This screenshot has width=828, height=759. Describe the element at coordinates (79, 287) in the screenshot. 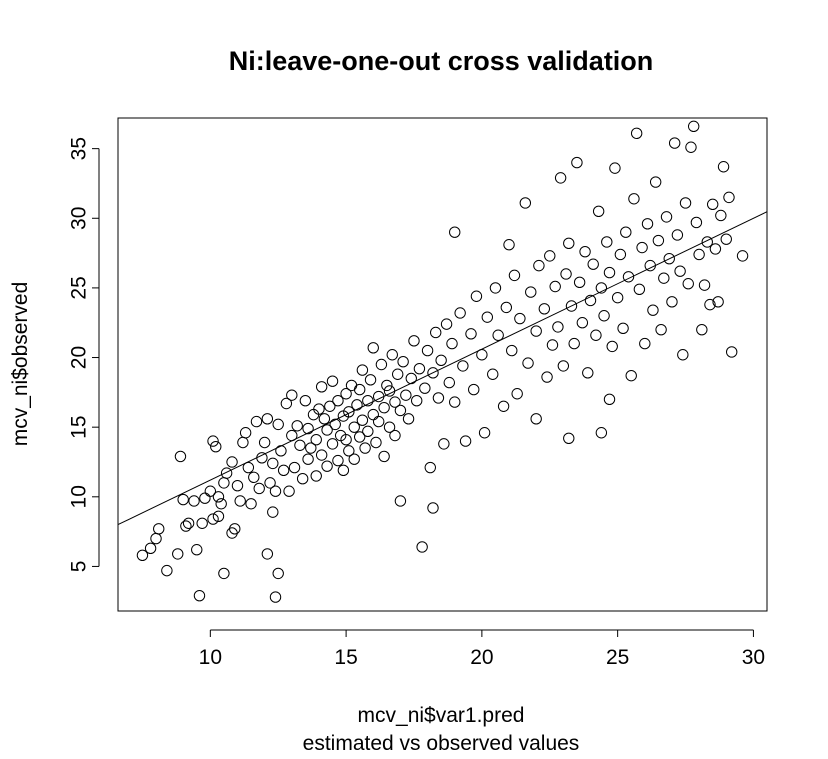

I see `y-tick-label: 25` at that location.